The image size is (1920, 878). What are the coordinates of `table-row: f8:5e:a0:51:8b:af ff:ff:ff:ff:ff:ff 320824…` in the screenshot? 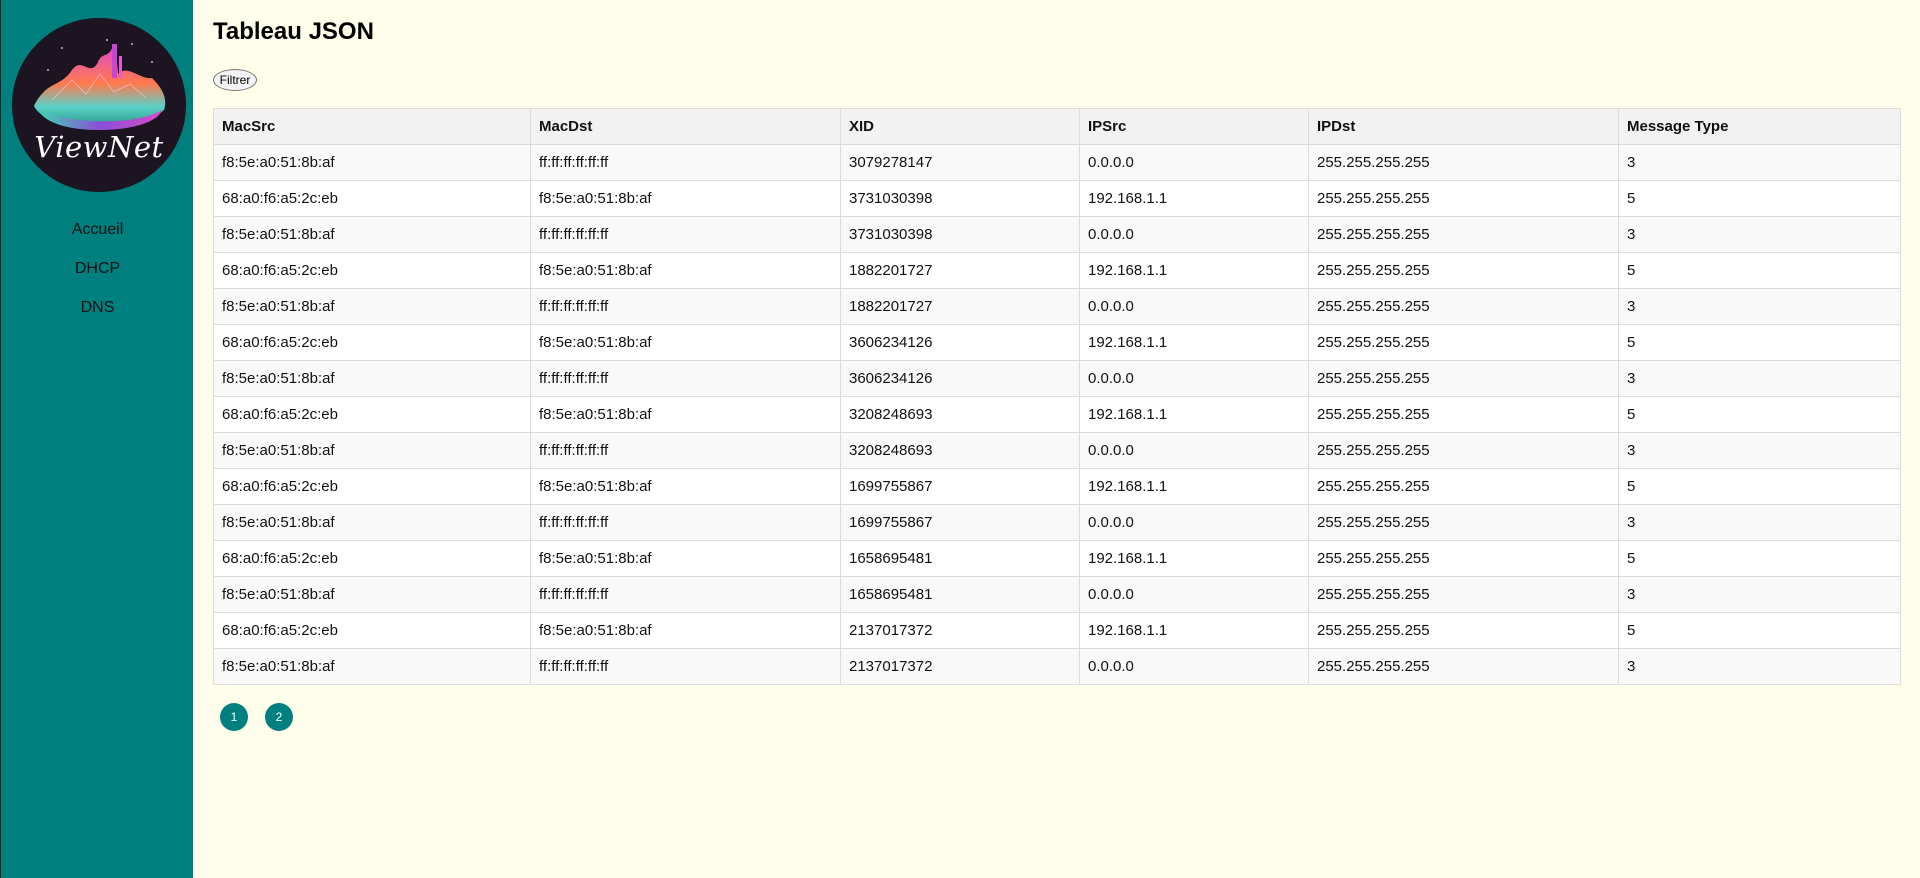 It's located at (1057, 450).